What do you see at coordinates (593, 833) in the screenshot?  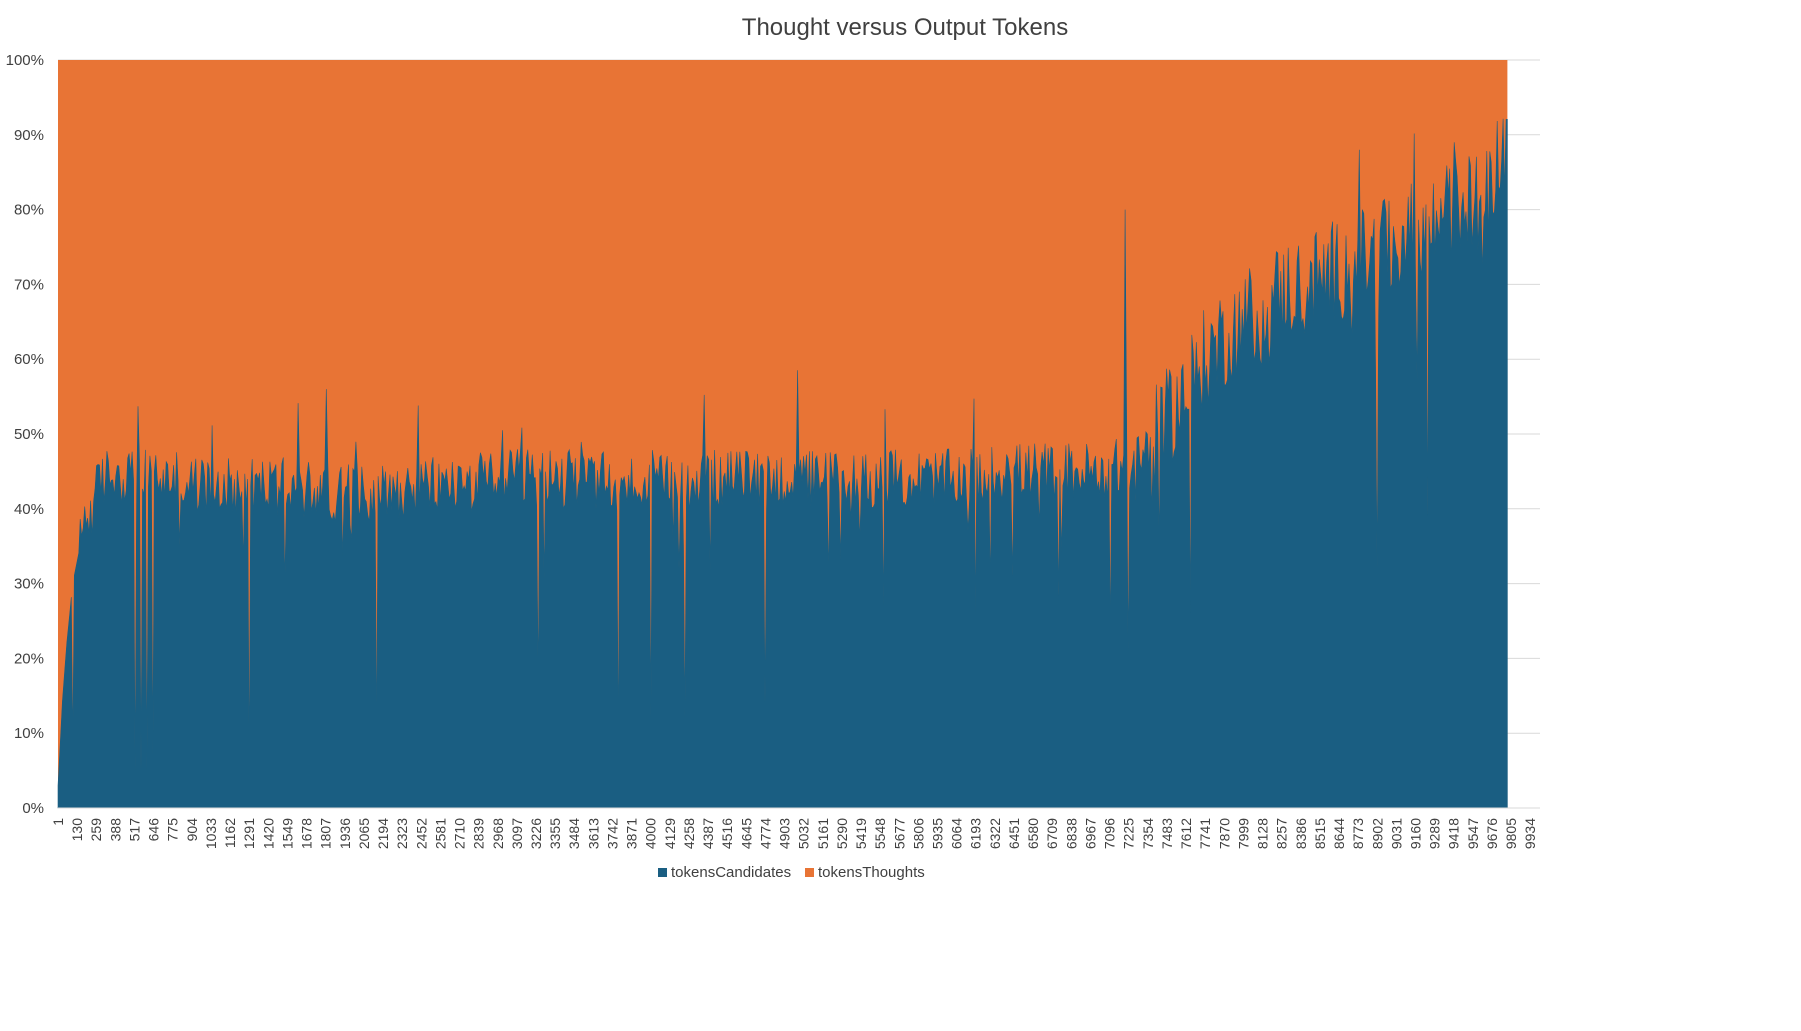 I see `x-tick-label: 3613` at bounding box center [593, 833].